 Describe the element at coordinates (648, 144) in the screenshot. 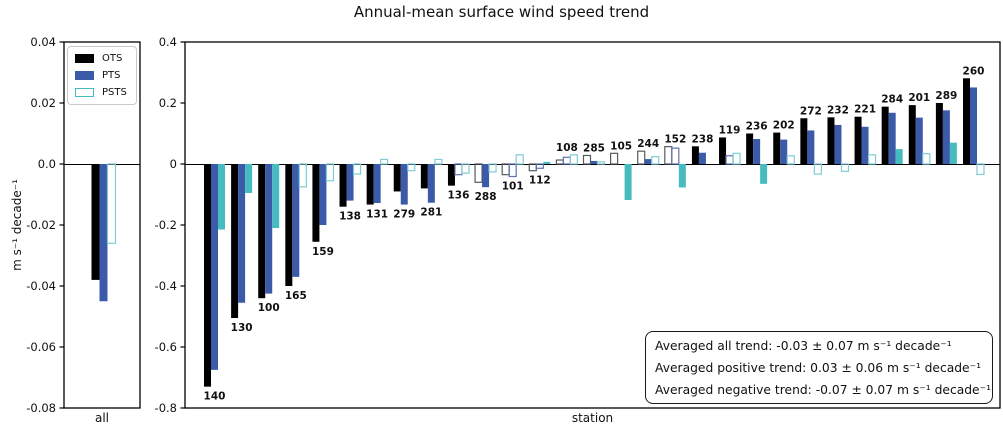

I see `station-label-244: 244` at that location.